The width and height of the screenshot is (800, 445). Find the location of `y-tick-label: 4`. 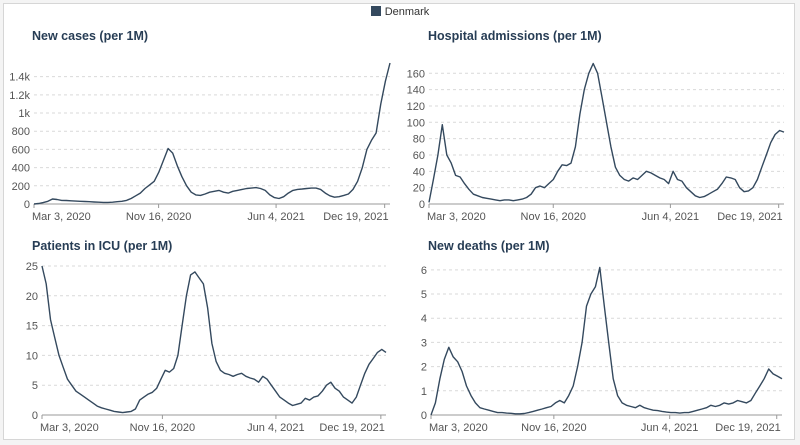

y-tick-label: 4 is located at coordinates (424, 319).